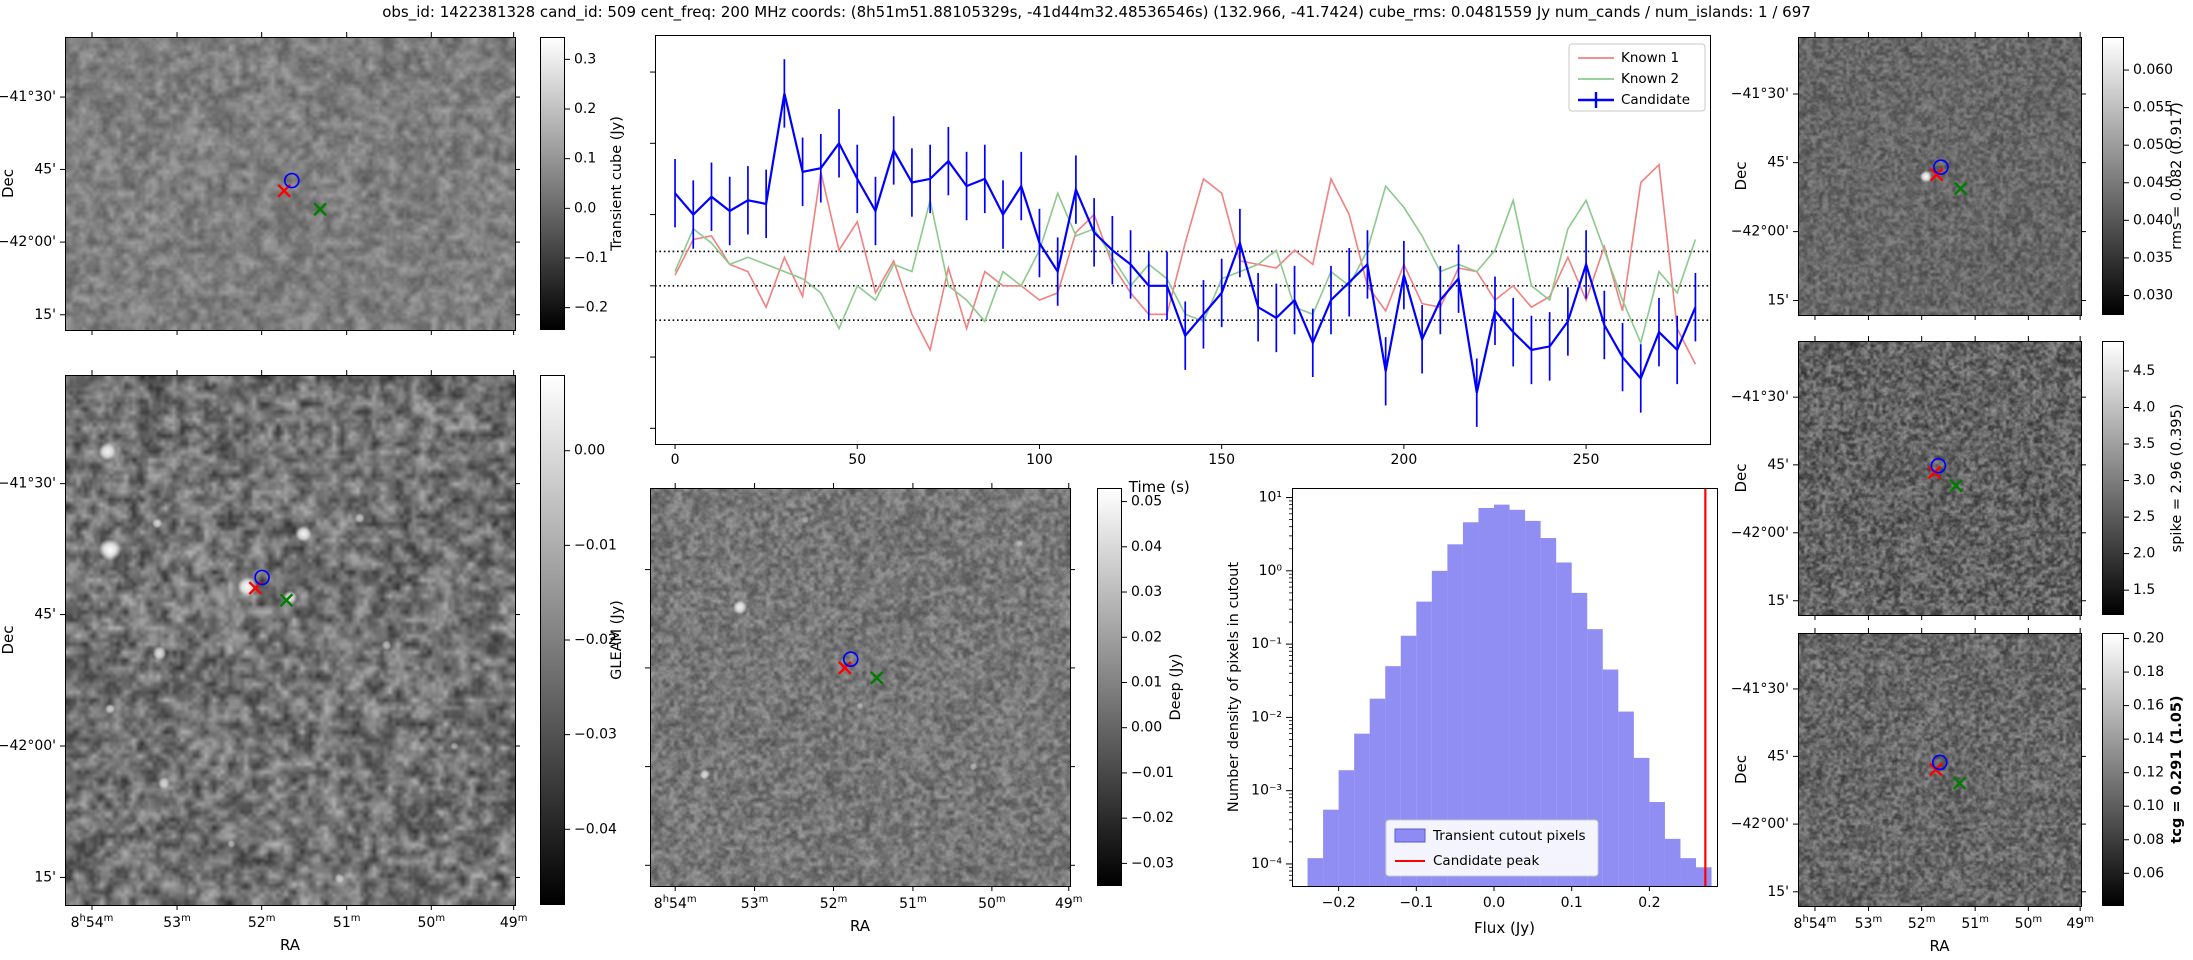 This screenshot has height=960, width=2193. What do you see at coordinates (1146, 682) in the screenshot?
I see `colorbar-tick-label: 0.01` at bounding box center [1146, 682].